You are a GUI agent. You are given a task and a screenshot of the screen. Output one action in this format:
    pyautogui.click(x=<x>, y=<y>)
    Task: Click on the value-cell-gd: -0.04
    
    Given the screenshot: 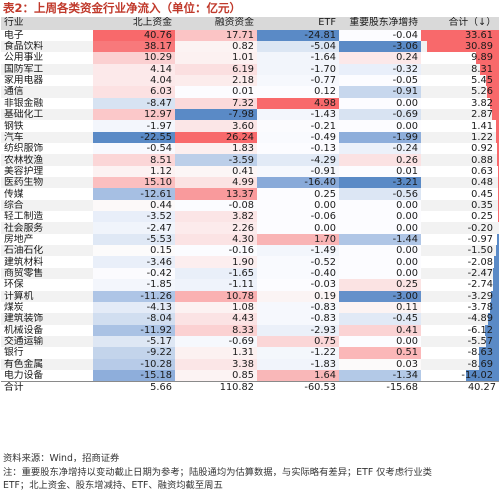 What is the action you would take?
    pyautogui.click(x=380, y=35)
    